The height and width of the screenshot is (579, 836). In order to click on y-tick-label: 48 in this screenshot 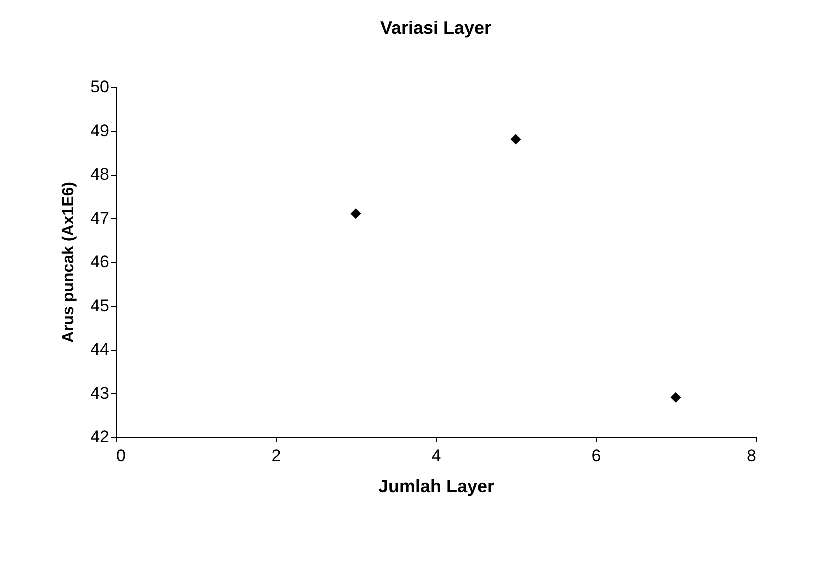, I will do `click(100, 174)`.